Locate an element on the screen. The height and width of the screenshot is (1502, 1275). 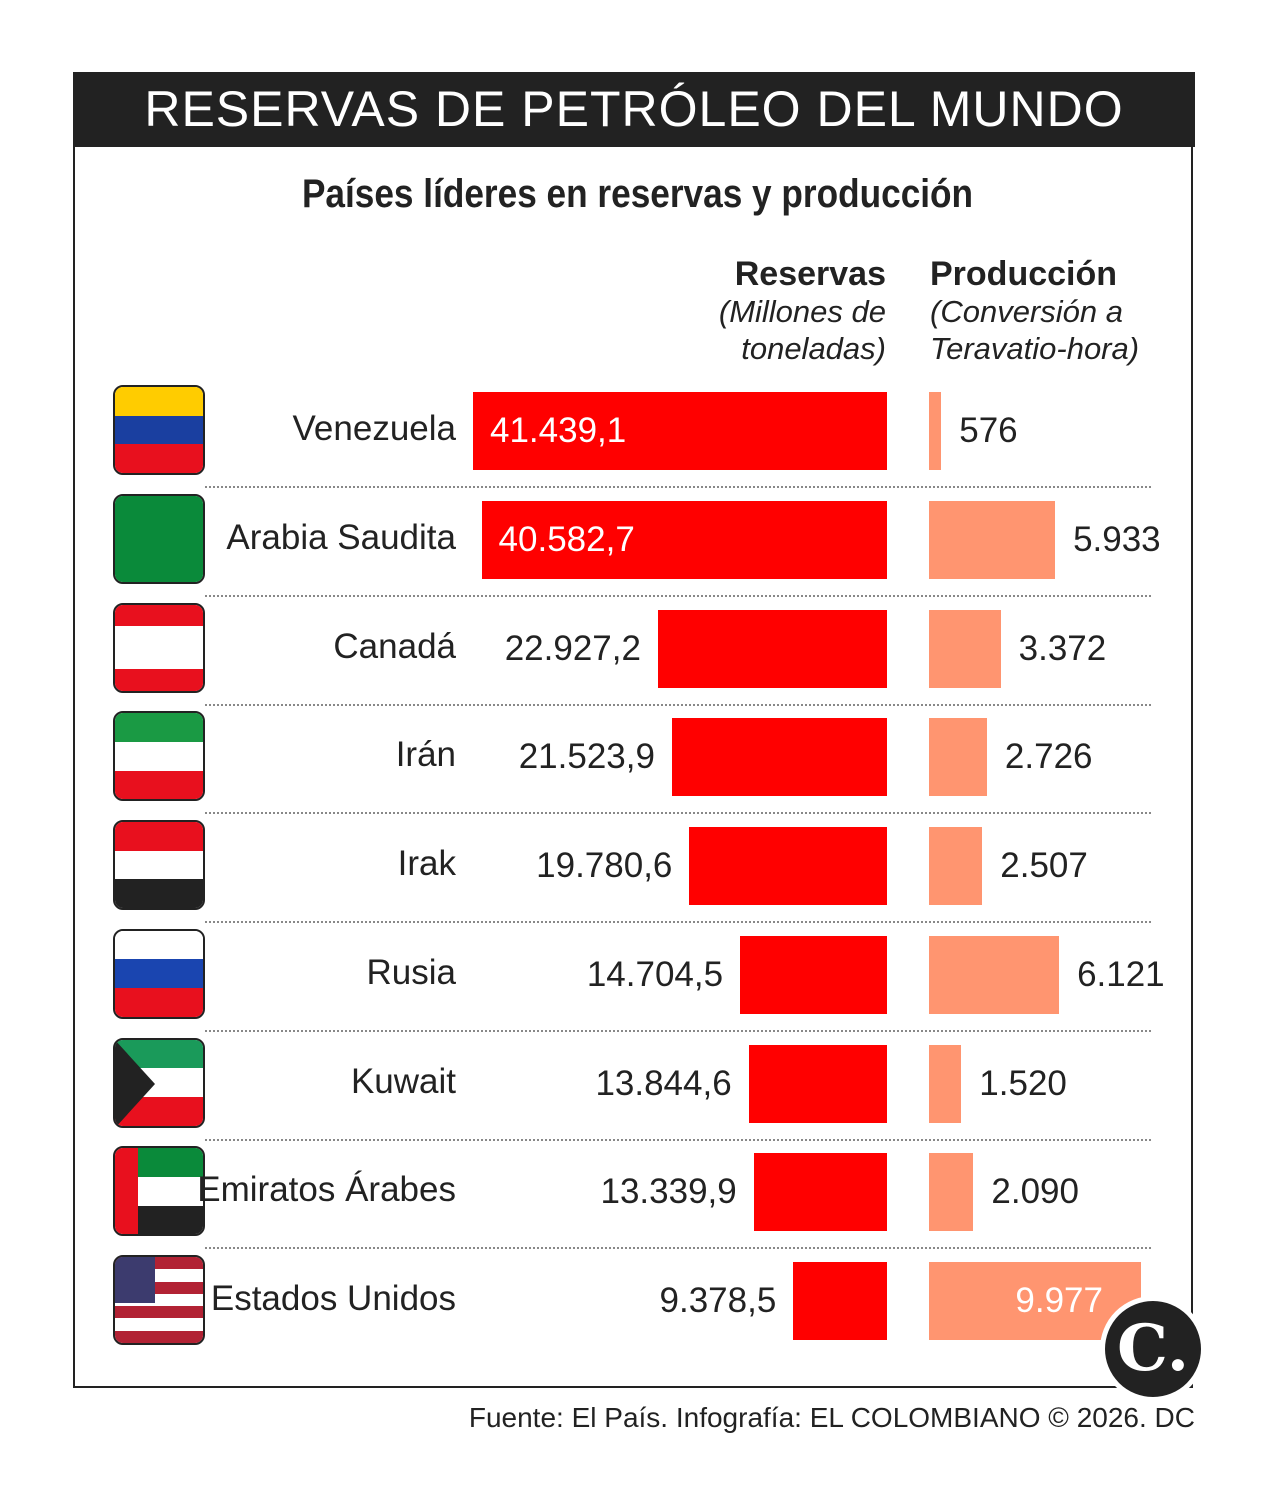
reservas-unit: (Millones de is located at coordinates (802, 311).